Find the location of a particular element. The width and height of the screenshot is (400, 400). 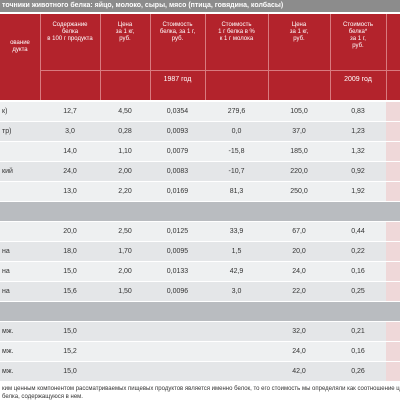

column-header: Содержание белка в 100 г продукта is located at coordinates (70, 32).